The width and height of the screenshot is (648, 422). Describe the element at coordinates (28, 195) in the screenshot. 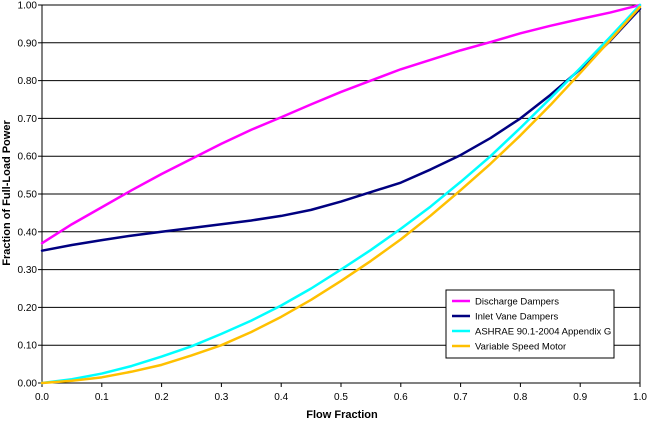

I see `y-tick-label: 0.50` at that location.